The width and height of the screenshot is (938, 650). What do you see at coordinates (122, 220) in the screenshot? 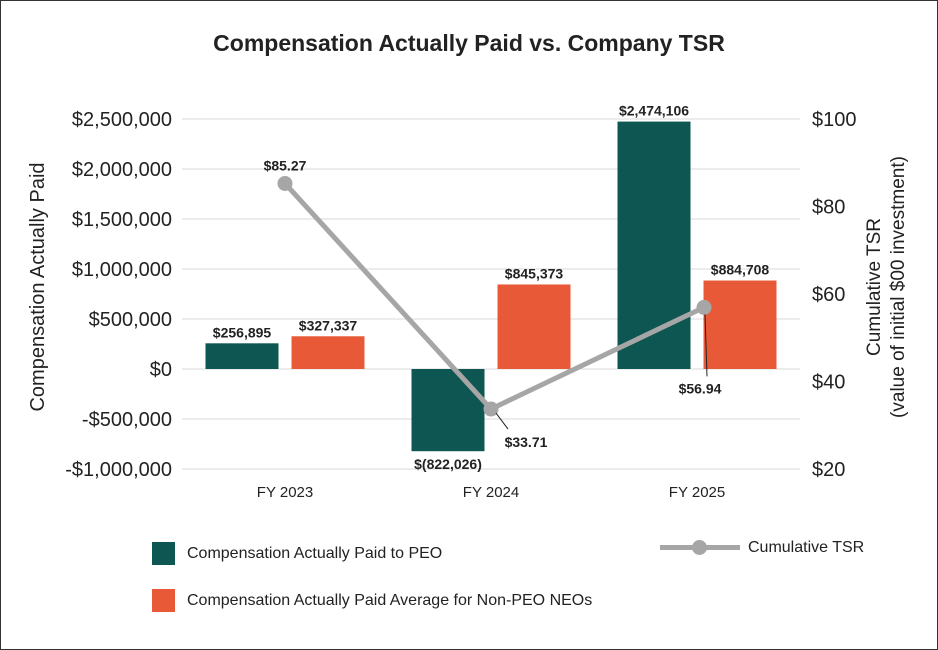
I see `y-tick-label: $1,500,000` at bounding box center [122, 220].